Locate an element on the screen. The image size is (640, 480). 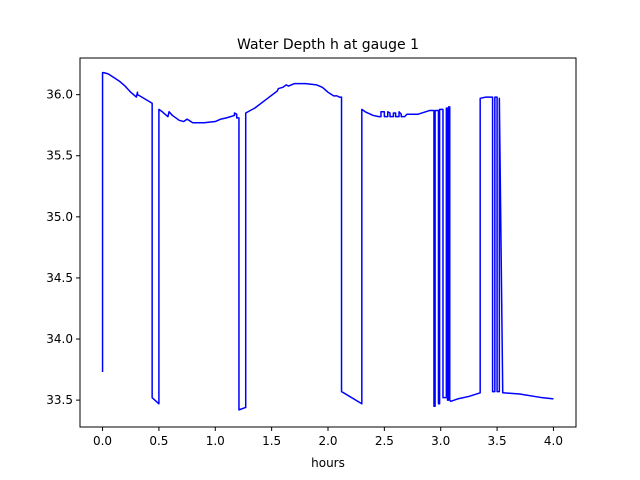
x-tick-label: 1.0 is located at coordinates (215, 441).